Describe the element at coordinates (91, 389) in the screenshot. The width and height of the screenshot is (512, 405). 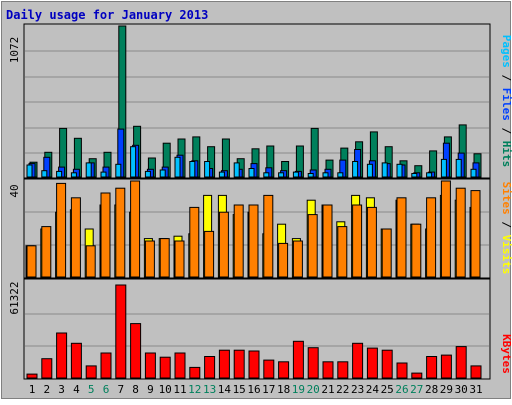
I see `x-tick-label: 5` at that location.